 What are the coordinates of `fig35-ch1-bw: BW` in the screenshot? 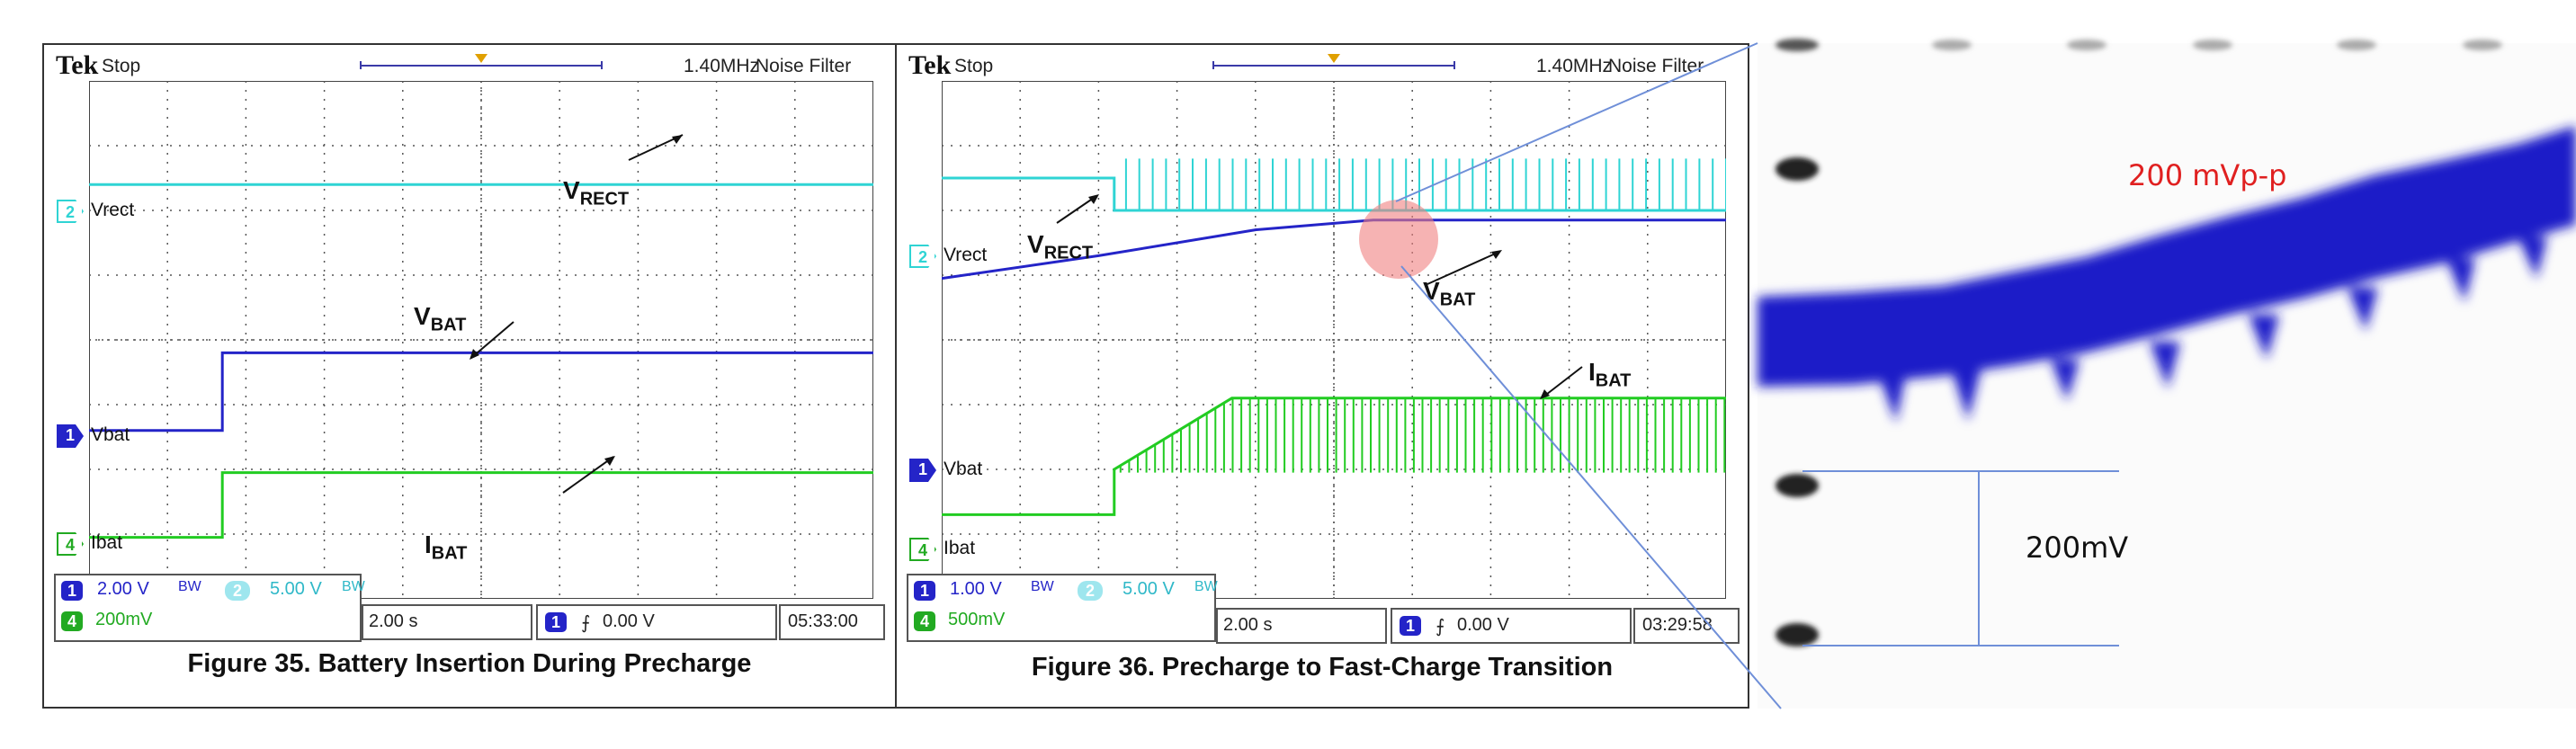 It's located at (189, 586).